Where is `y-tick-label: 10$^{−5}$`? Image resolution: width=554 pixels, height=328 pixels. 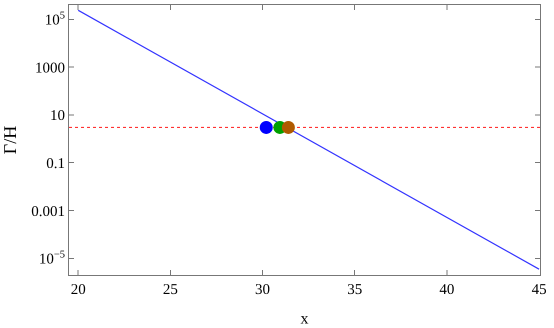 y-tick-label: 10$^{−5}$ is located at coordinates (51, 258).